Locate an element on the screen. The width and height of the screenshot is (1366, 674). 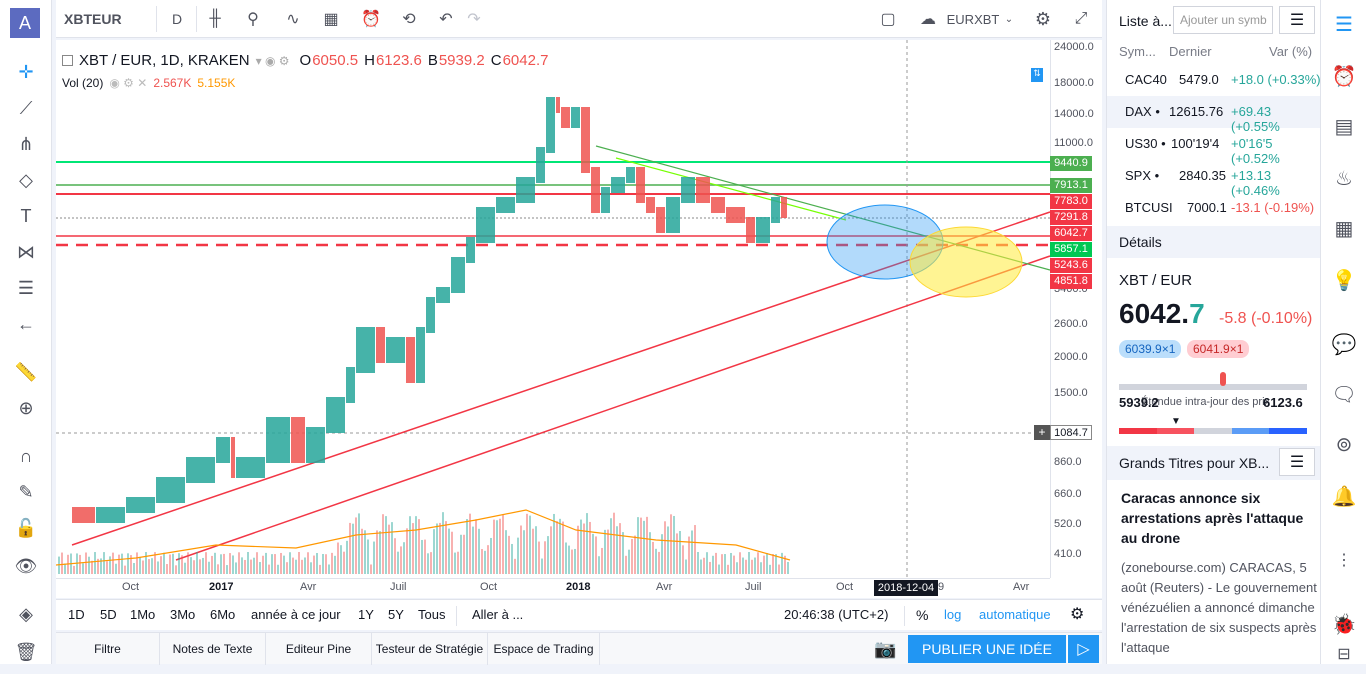
fullscreen-box-icon: ▢ is located at coordinates (888, 19).